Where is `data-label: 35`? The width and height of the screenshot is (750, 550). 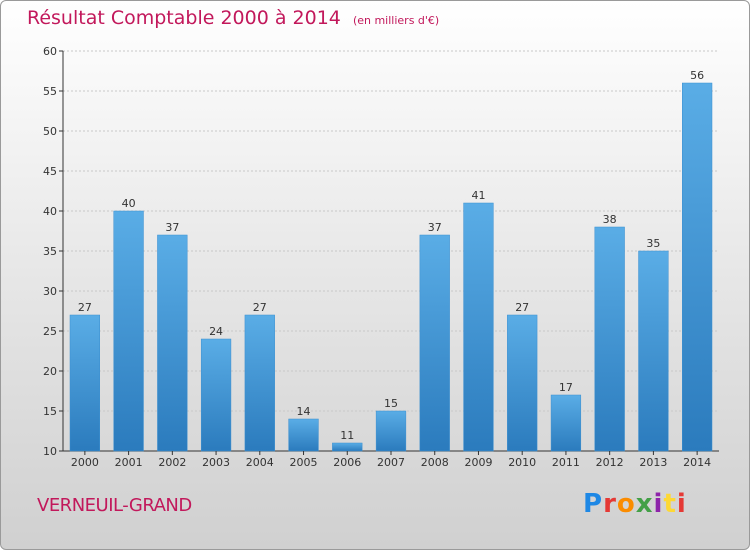 data-label: 35 is located at coordinates (653, 243).